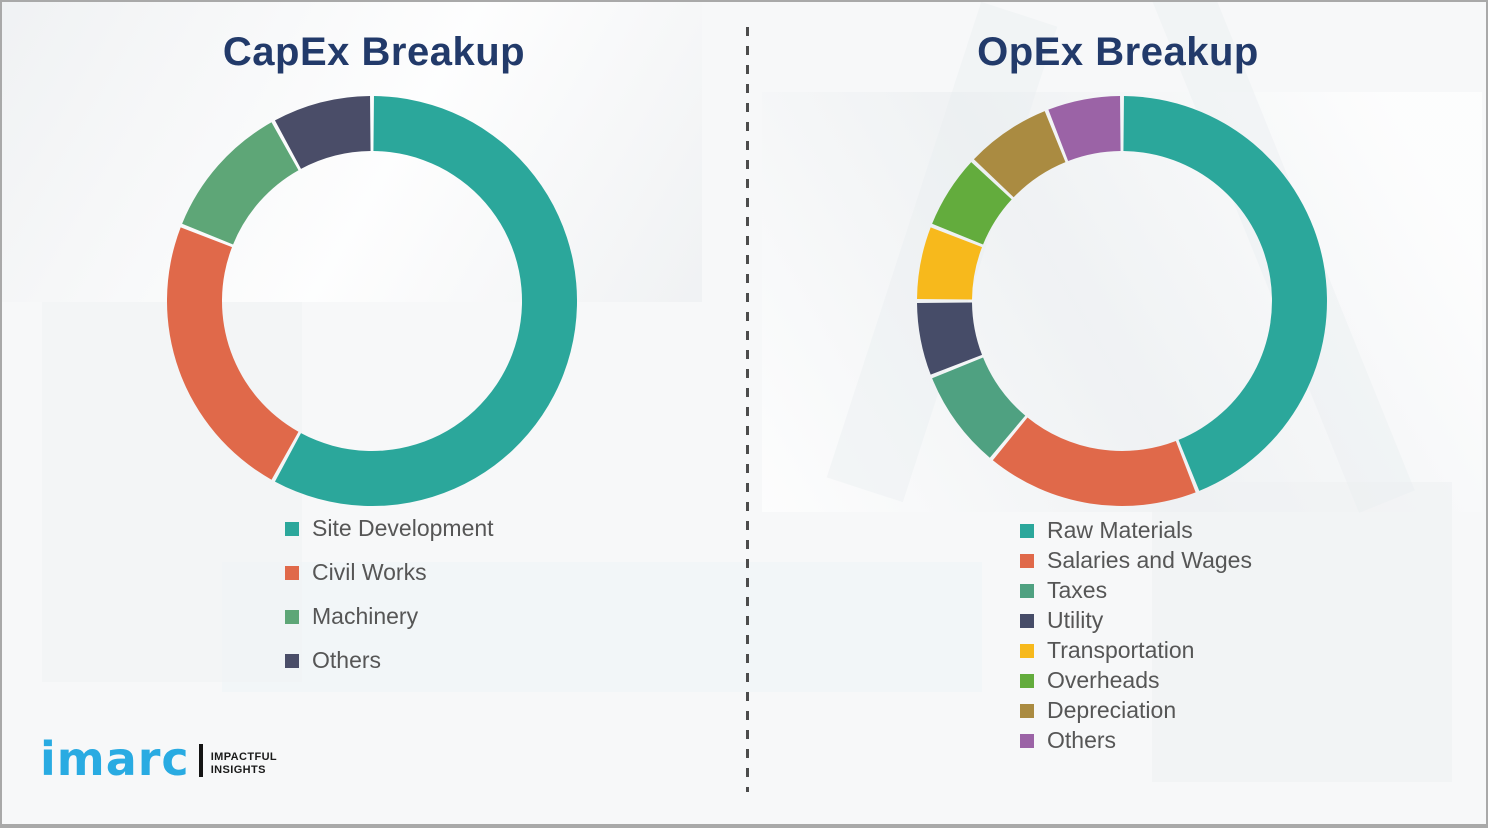  I want to click on imarc-logo-divider-bar, so click(200, 761).